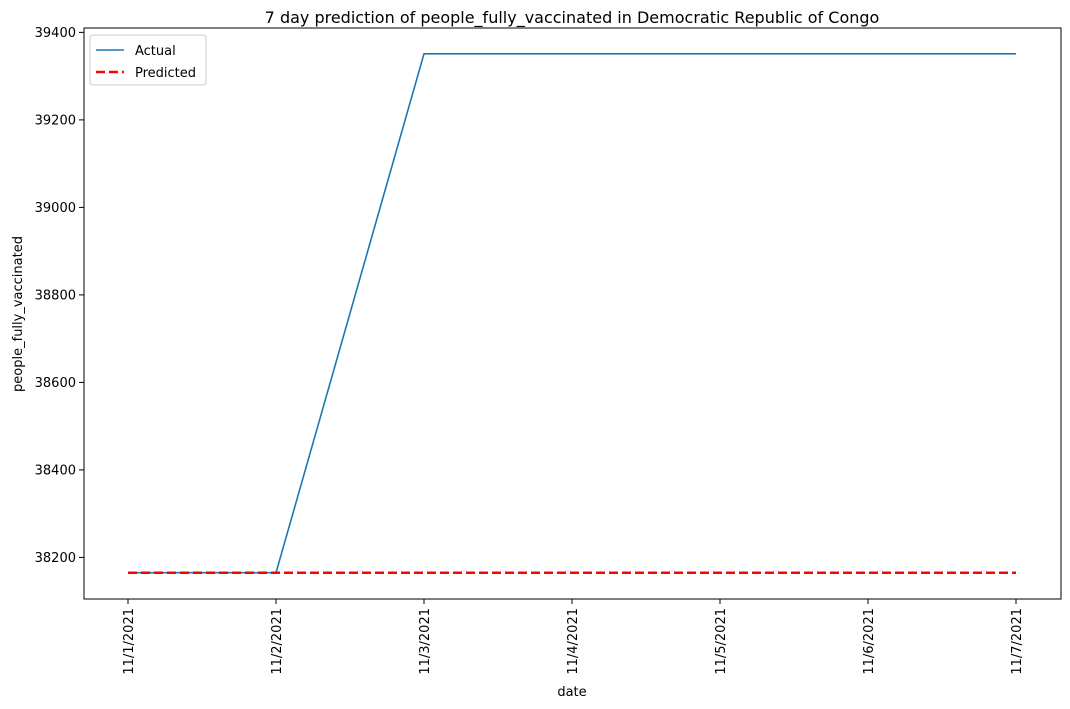  Describe the element at coordinates (571, 692) in the screenshot. I see `x-axis-title: date` at that location.